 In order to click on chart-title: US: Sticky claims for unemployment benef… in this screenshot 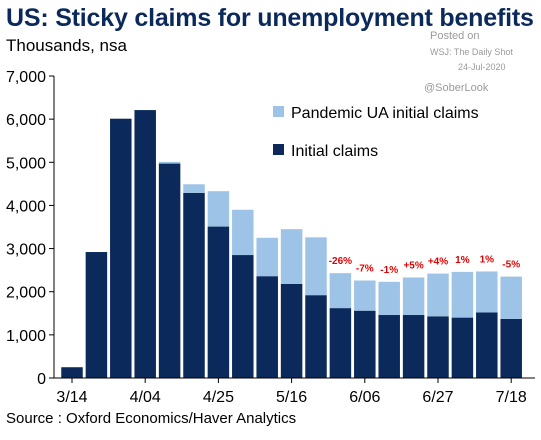, I will do `click(270, 18)`.